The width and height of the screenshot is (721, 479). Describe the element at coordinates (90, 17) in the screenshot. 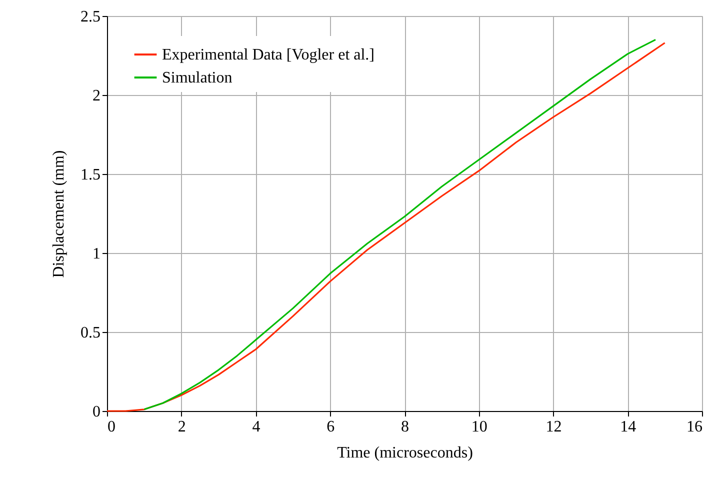

I see `y-tick-label: 2.5` at that location.